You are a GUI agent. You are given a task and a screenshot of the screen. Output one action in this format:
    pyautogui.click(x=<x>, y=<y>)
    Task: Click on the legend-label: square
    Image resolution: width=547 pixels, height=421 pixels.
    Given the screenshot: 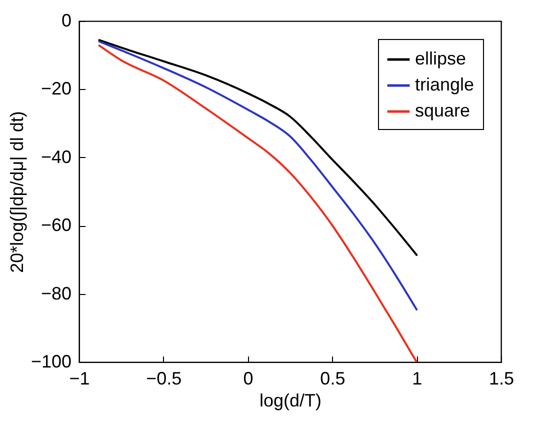 What is the action you would take?
    pyautogui.click(x=442, y=110)
    